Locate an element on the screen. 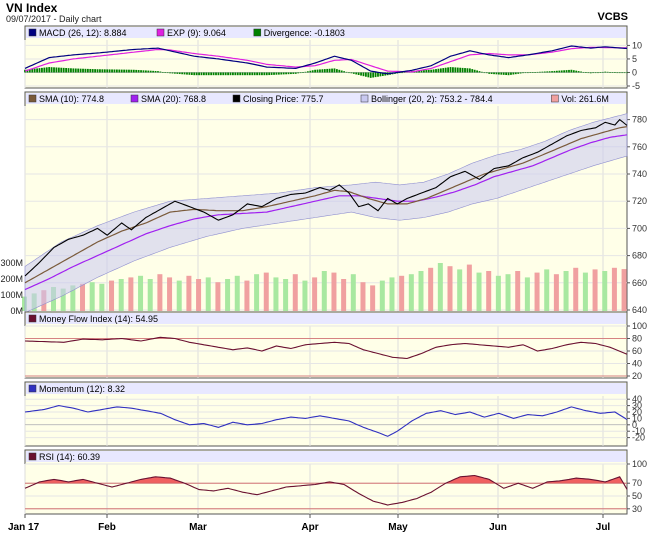 The height and width of the screenshot is (548, 660). y-tick-label: 740 is located at coordinates (639, 174).